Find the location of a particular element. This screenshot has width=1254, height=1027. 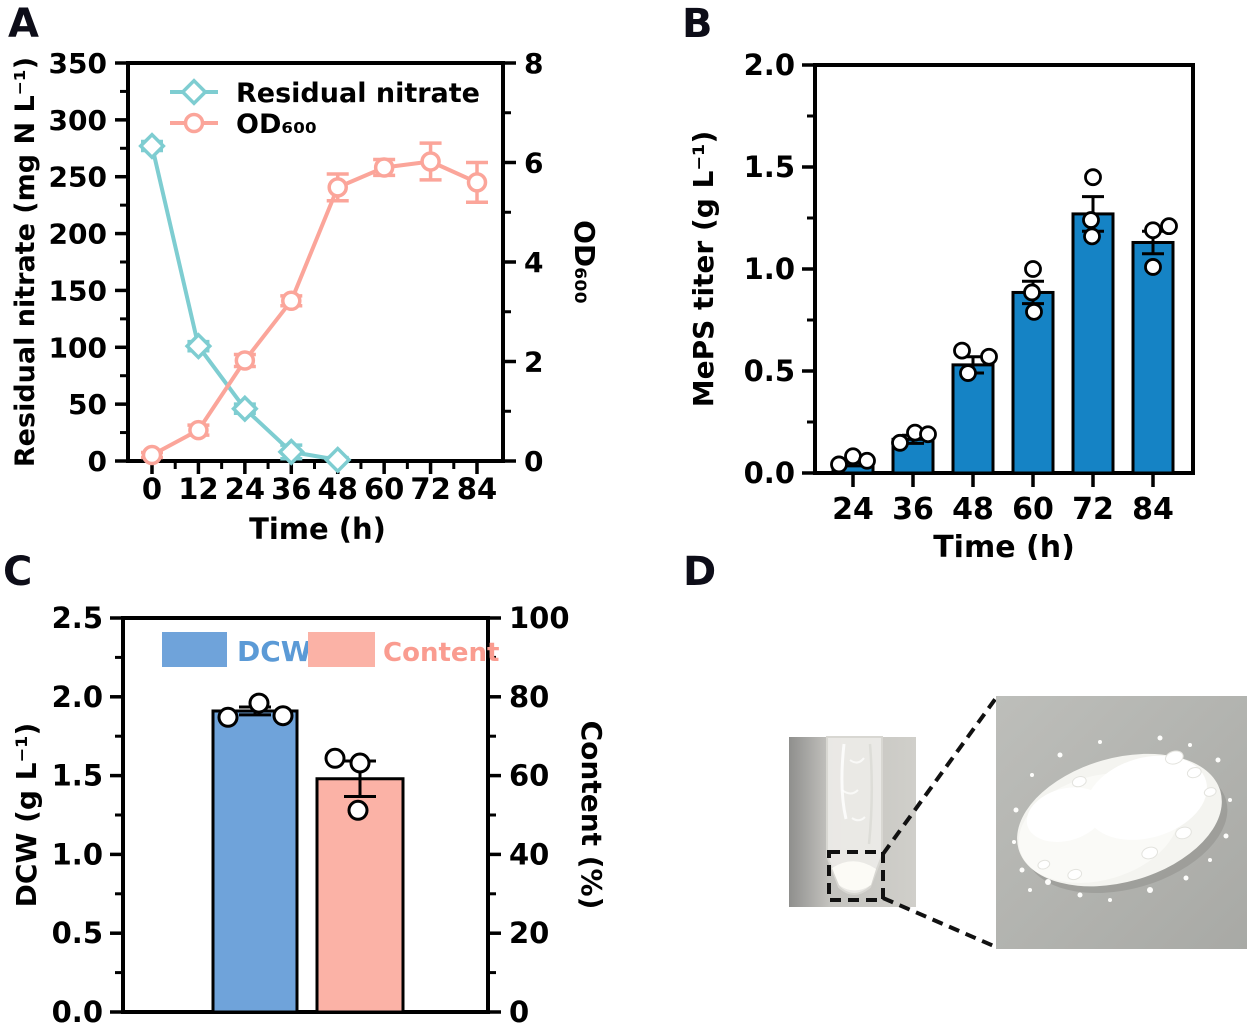

y-tick-label: 1.0 is located at coordinates (769, 269).